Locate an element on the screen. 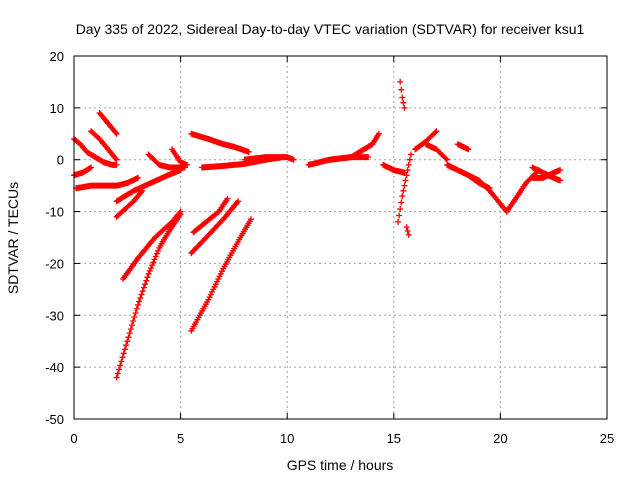 This screenshot has height=480, width=640. series-arc13 is located at coordinates (215, 227).